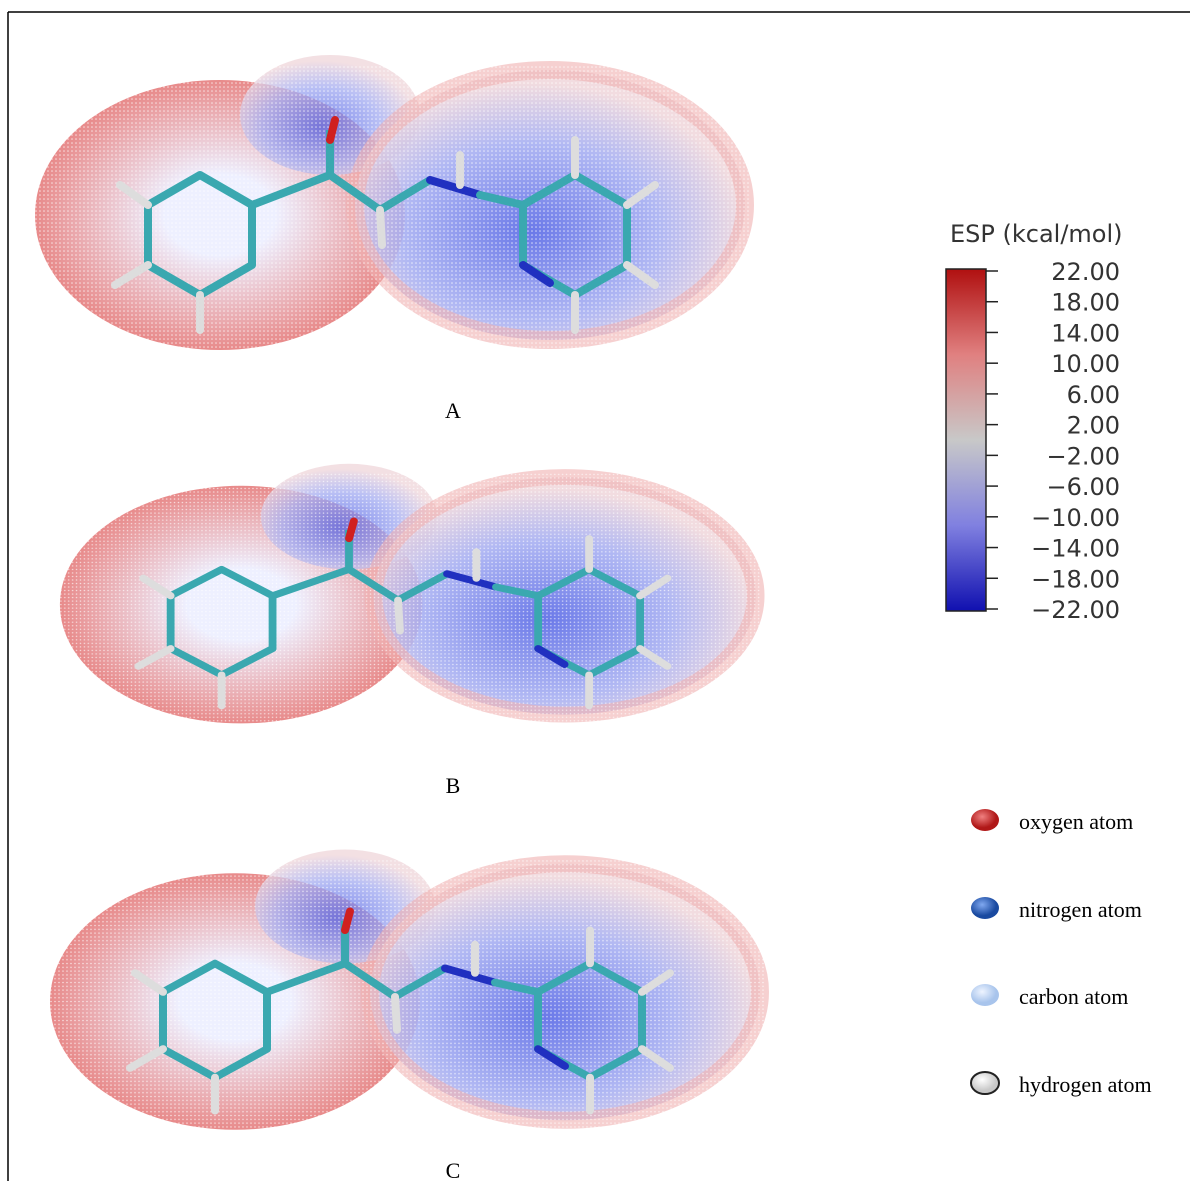  I want to click on panel-label: A, so click(453, 410).